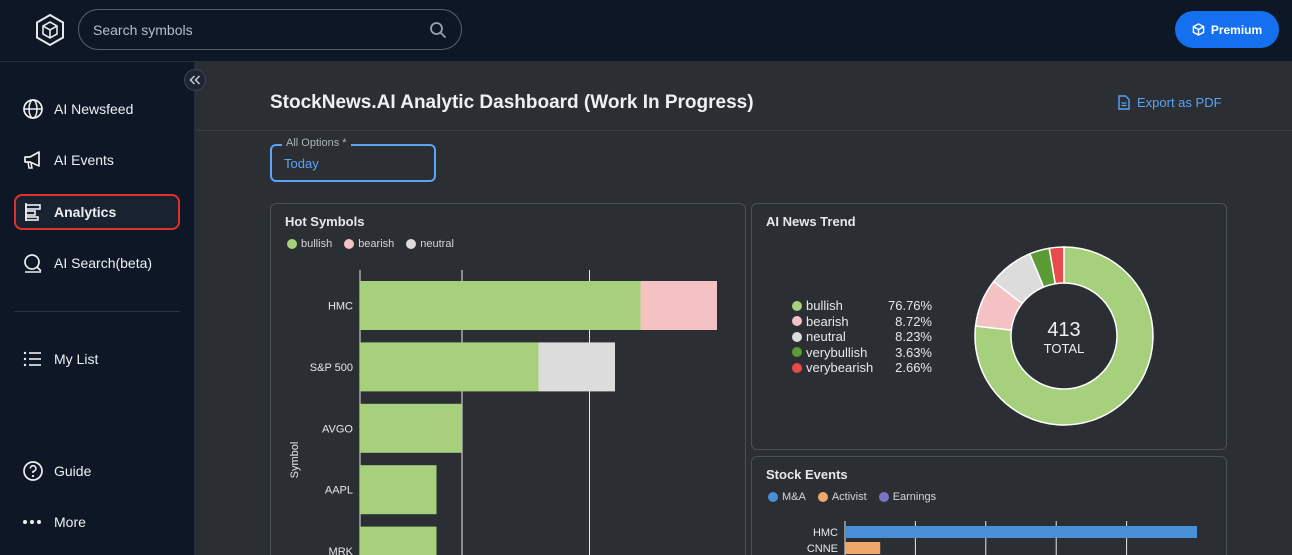 The height and width of the screenshot is (555, 1292). I want to click on double-chevron-left-icon, so click(195, 80).